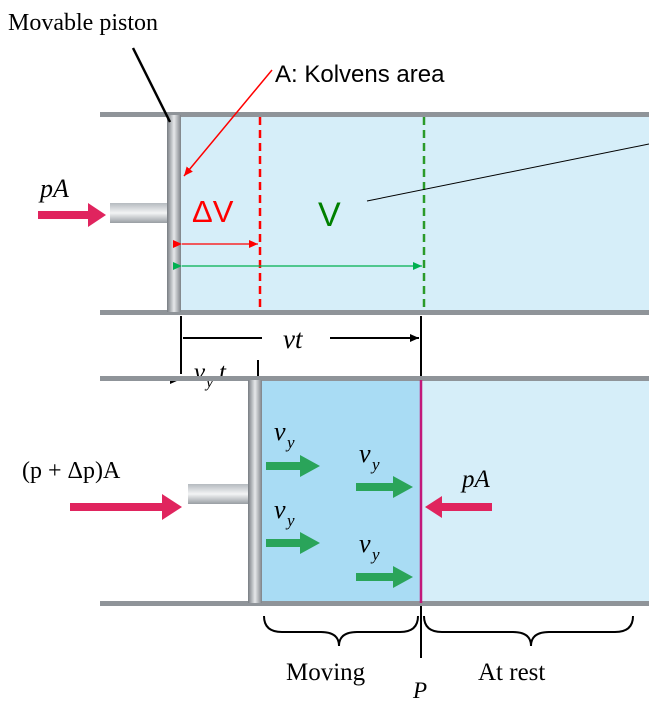 The image size is (649, 702). Describe the element at coordinates (83, 23) in the screenshot. I see `movable-piston-label: Movable piston` at that location.